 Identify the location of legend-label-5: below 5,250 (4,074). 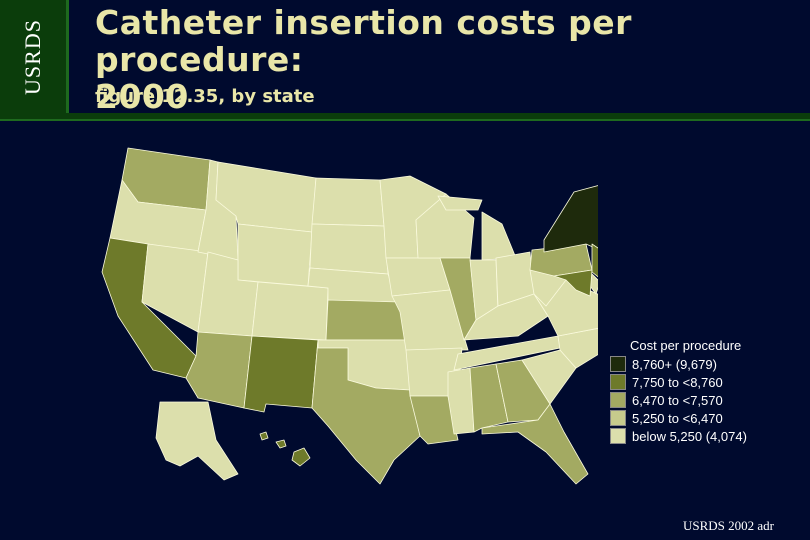
(689, 436).